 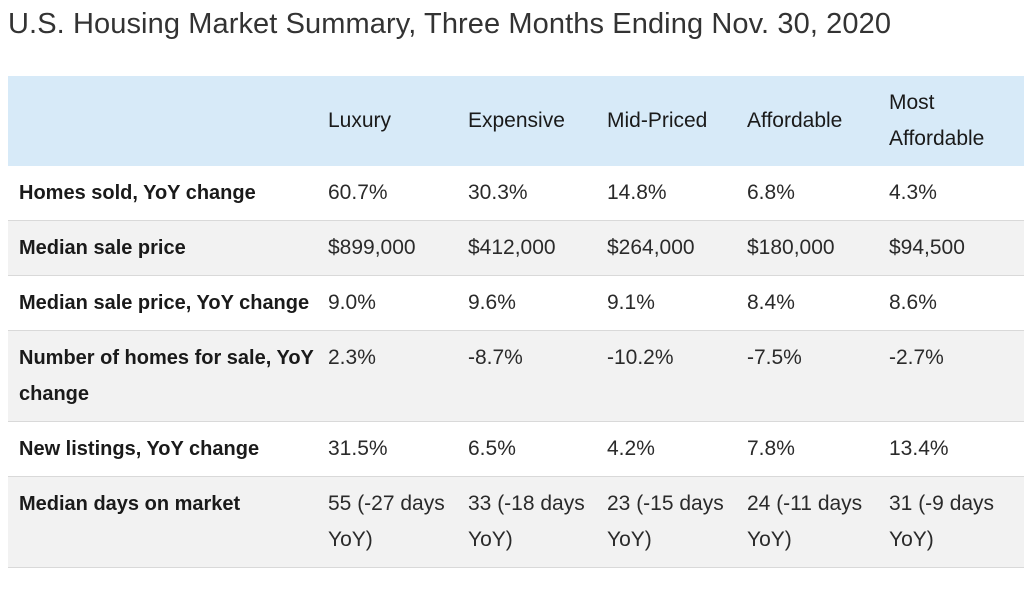 What do you see at coordinates (657, 120) in the screenshot?
I see `column-header-mid-priced: Mid-Priced` at bounding box center [657, 120].